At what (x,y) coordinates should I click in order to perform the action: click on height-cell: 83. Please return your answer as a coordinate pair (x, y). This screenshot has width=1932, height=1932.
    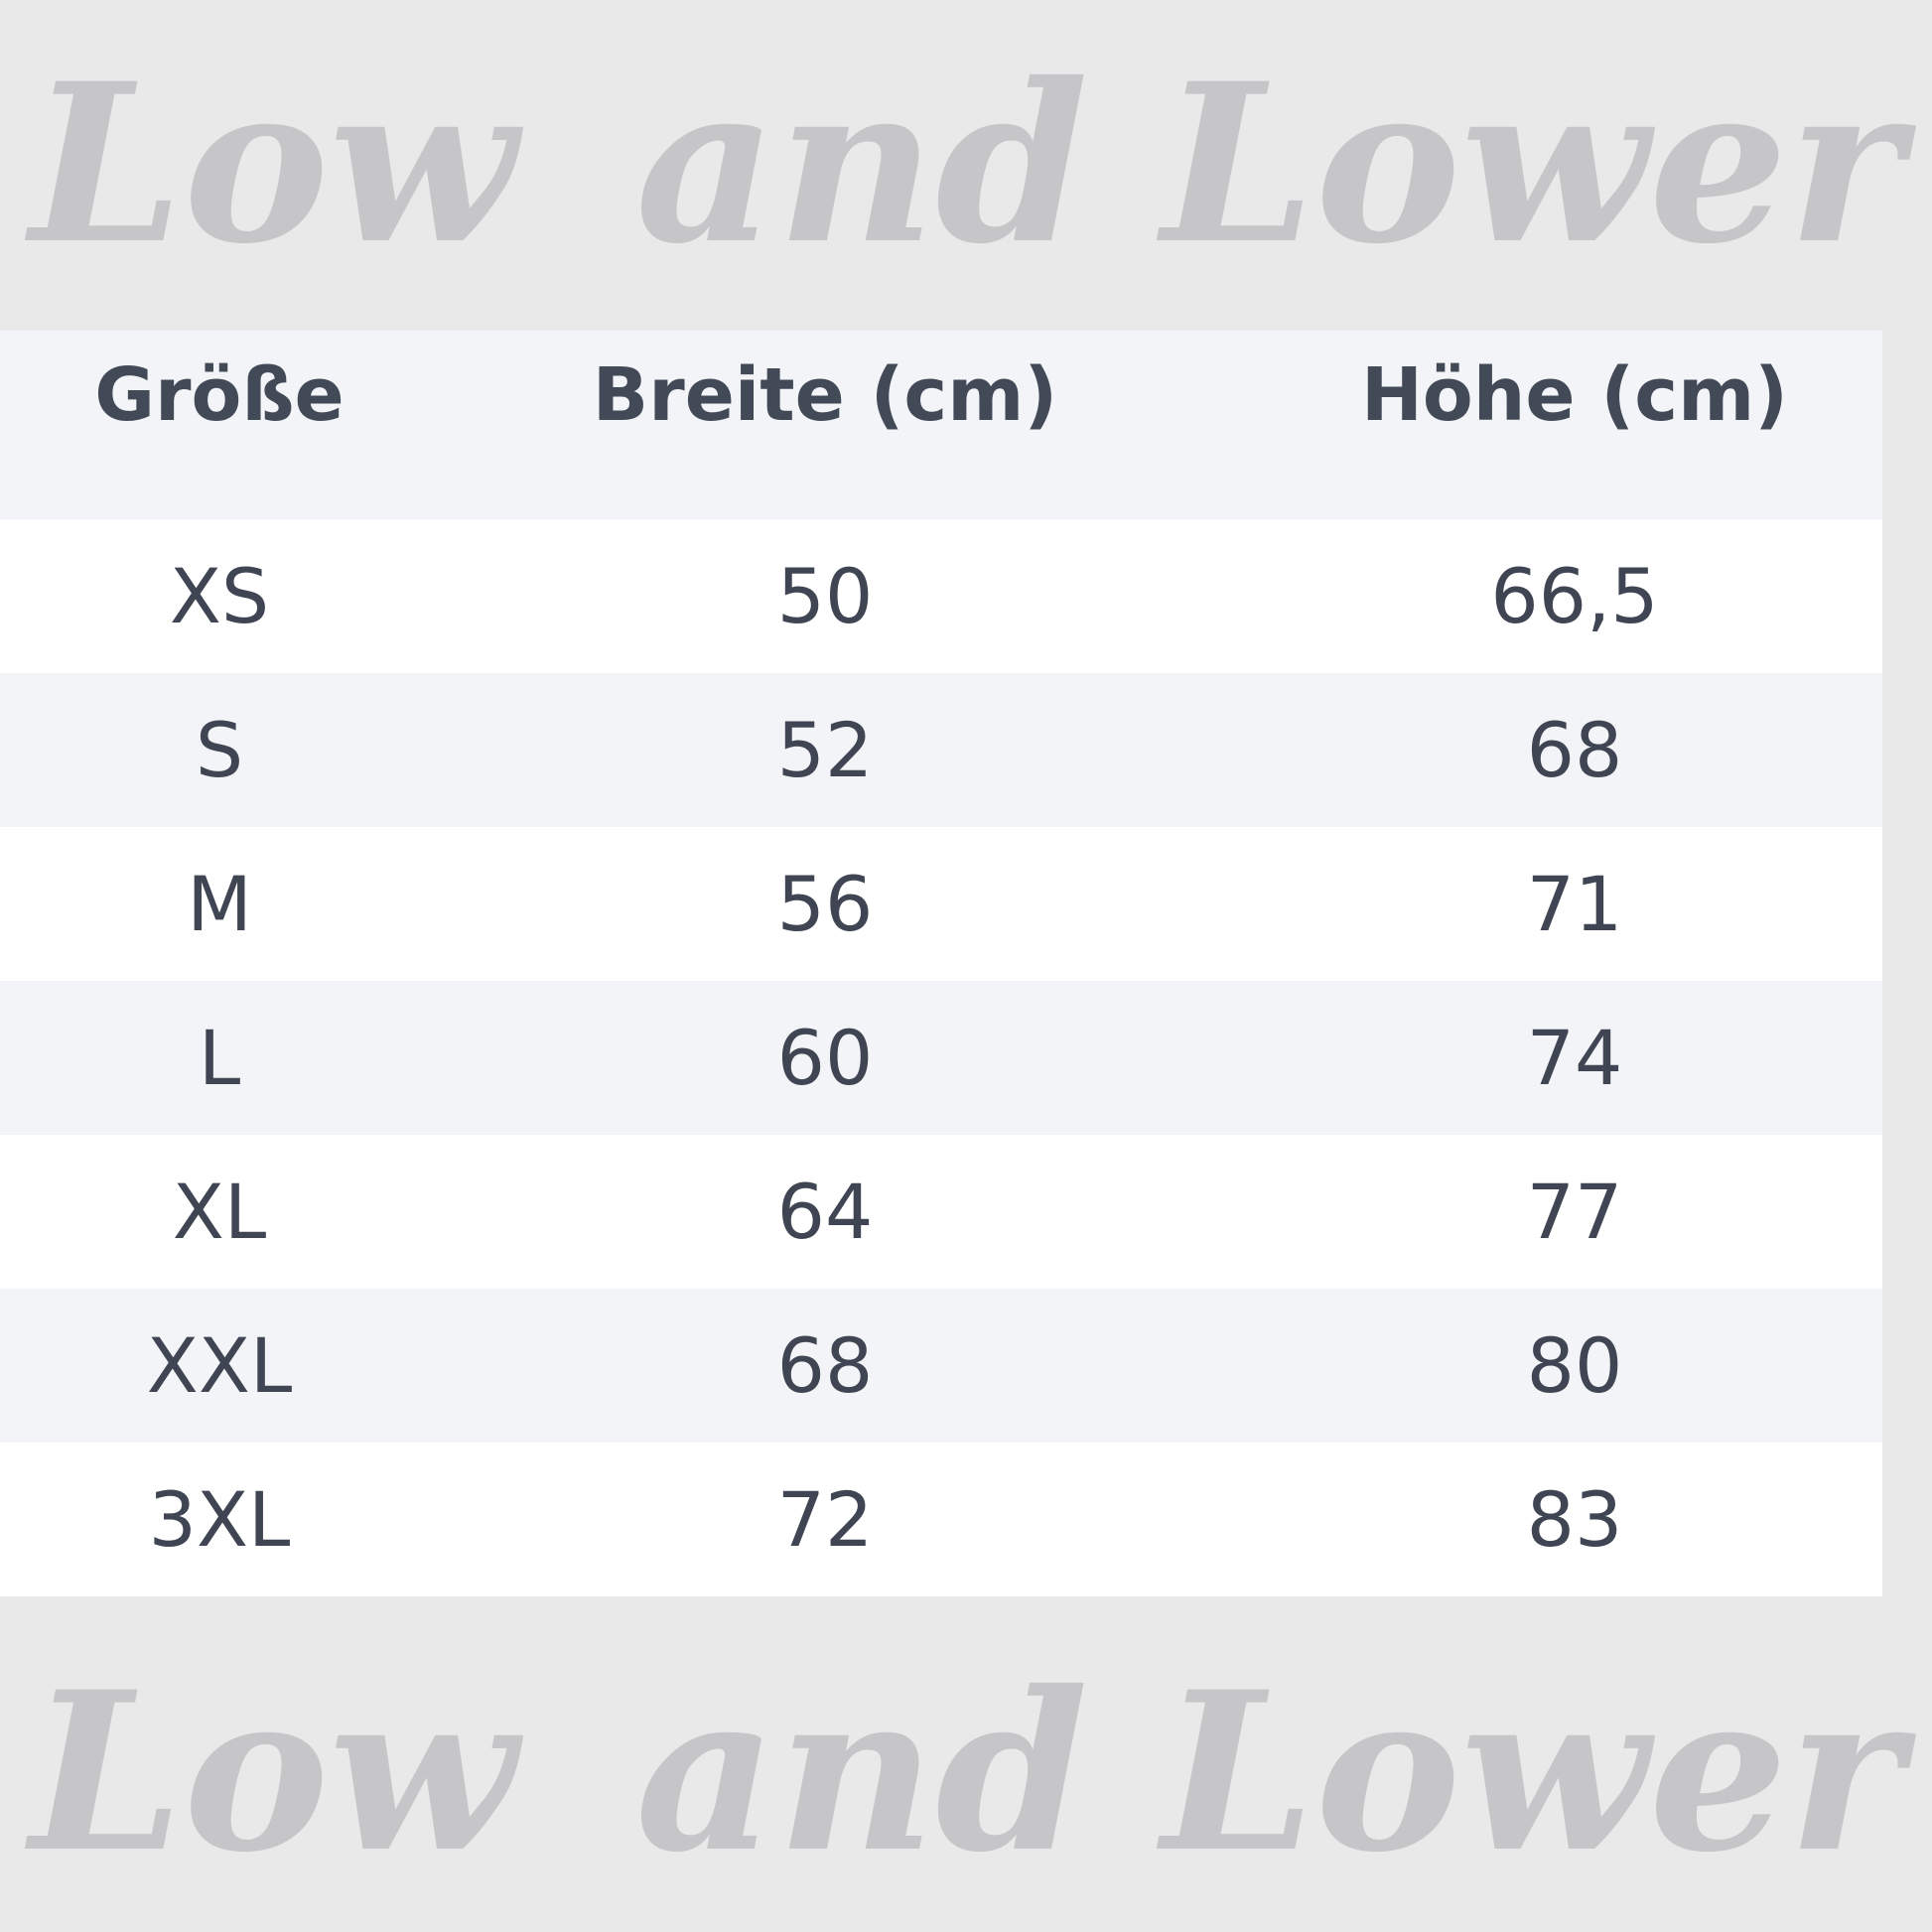
    Looking at the image, I should click on (1575, 1520).